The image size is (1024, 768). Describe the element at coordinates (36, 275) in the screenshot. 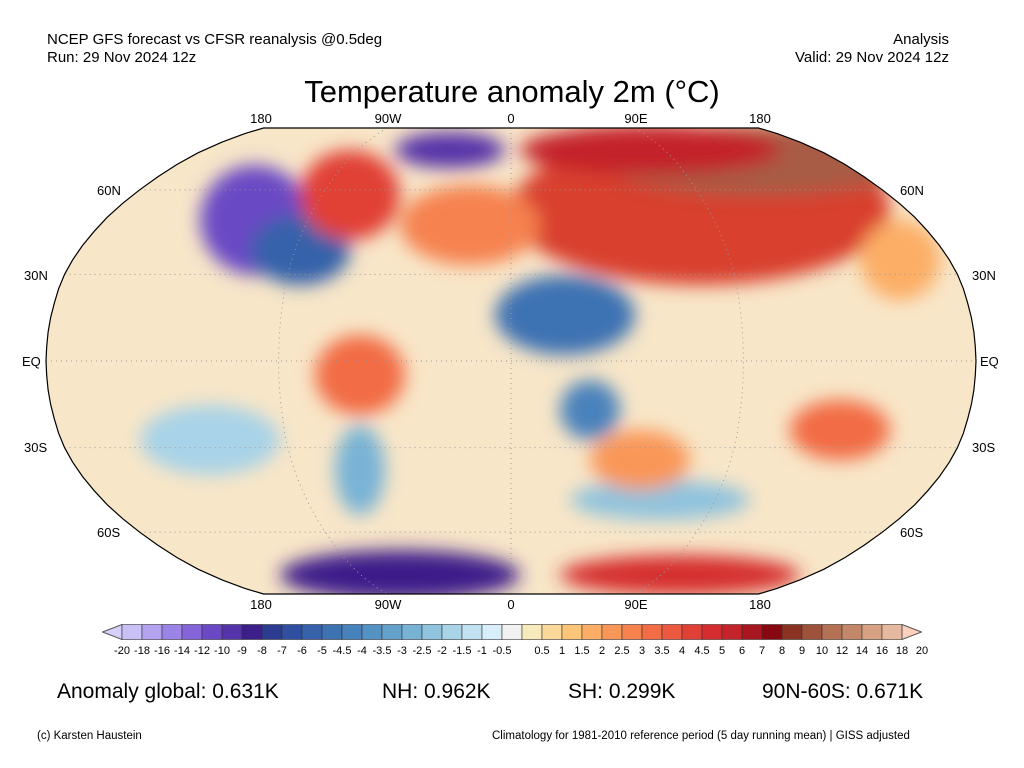

I see `lat-label: 30N` at that location.